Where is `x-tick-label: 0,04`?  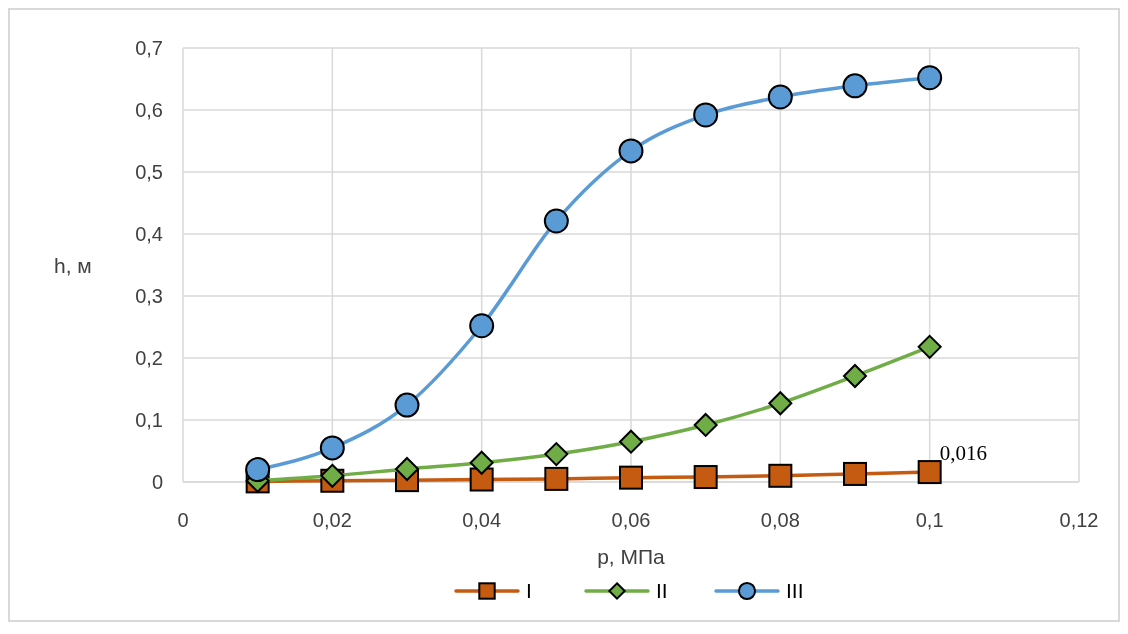
x-tick-label: 0,04 is located at coordinates (482, 520).